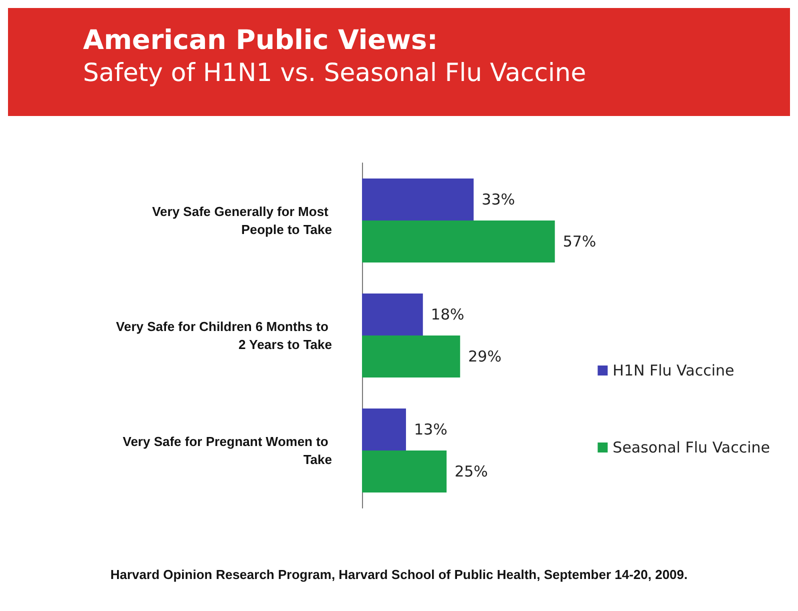  Describe the element at coordinates (691, 447) in the screenshot. I see `legend-label: Seasonal Flu Vaccine` at that location.